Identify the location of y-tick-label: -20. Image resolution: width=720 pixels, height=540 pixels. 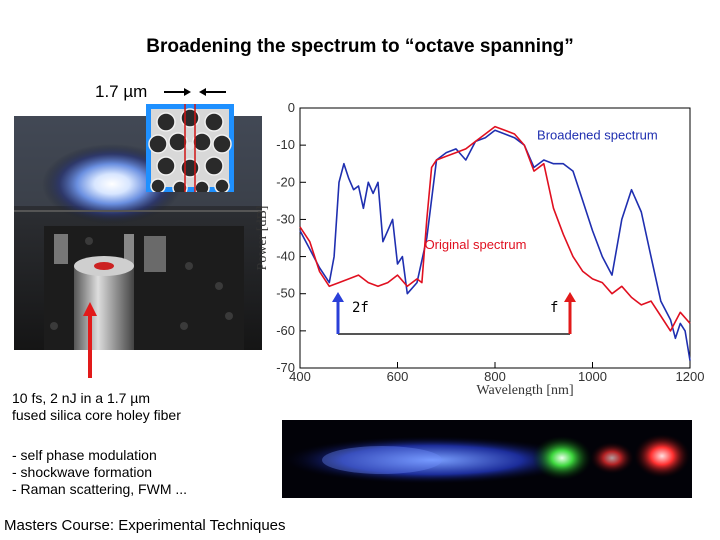
(285, 181).